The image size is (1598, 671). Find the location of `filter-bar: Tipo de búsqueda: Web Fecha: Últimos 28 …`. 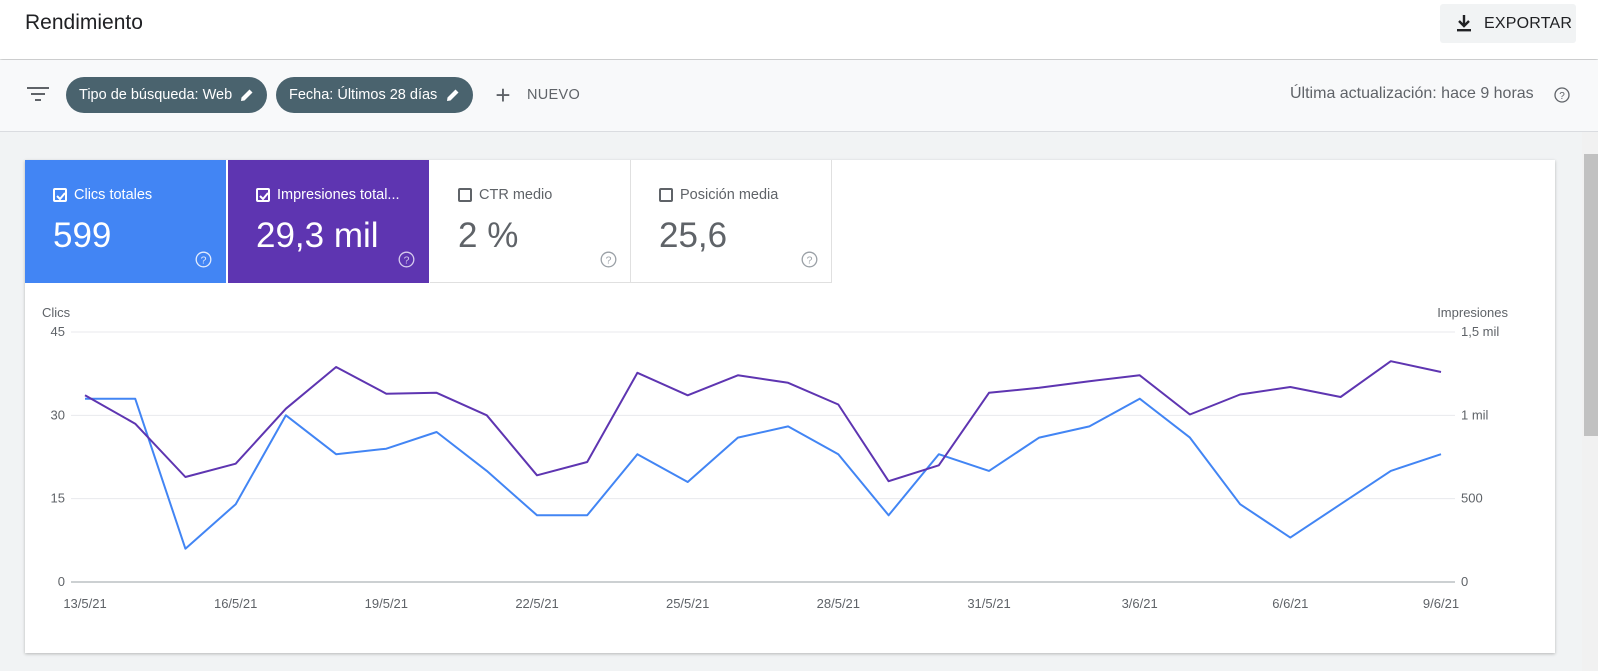

filter-bar: Tipo de búsqueda: Web Fecha: Últimos 28 … is located at coordinates (799, 96).